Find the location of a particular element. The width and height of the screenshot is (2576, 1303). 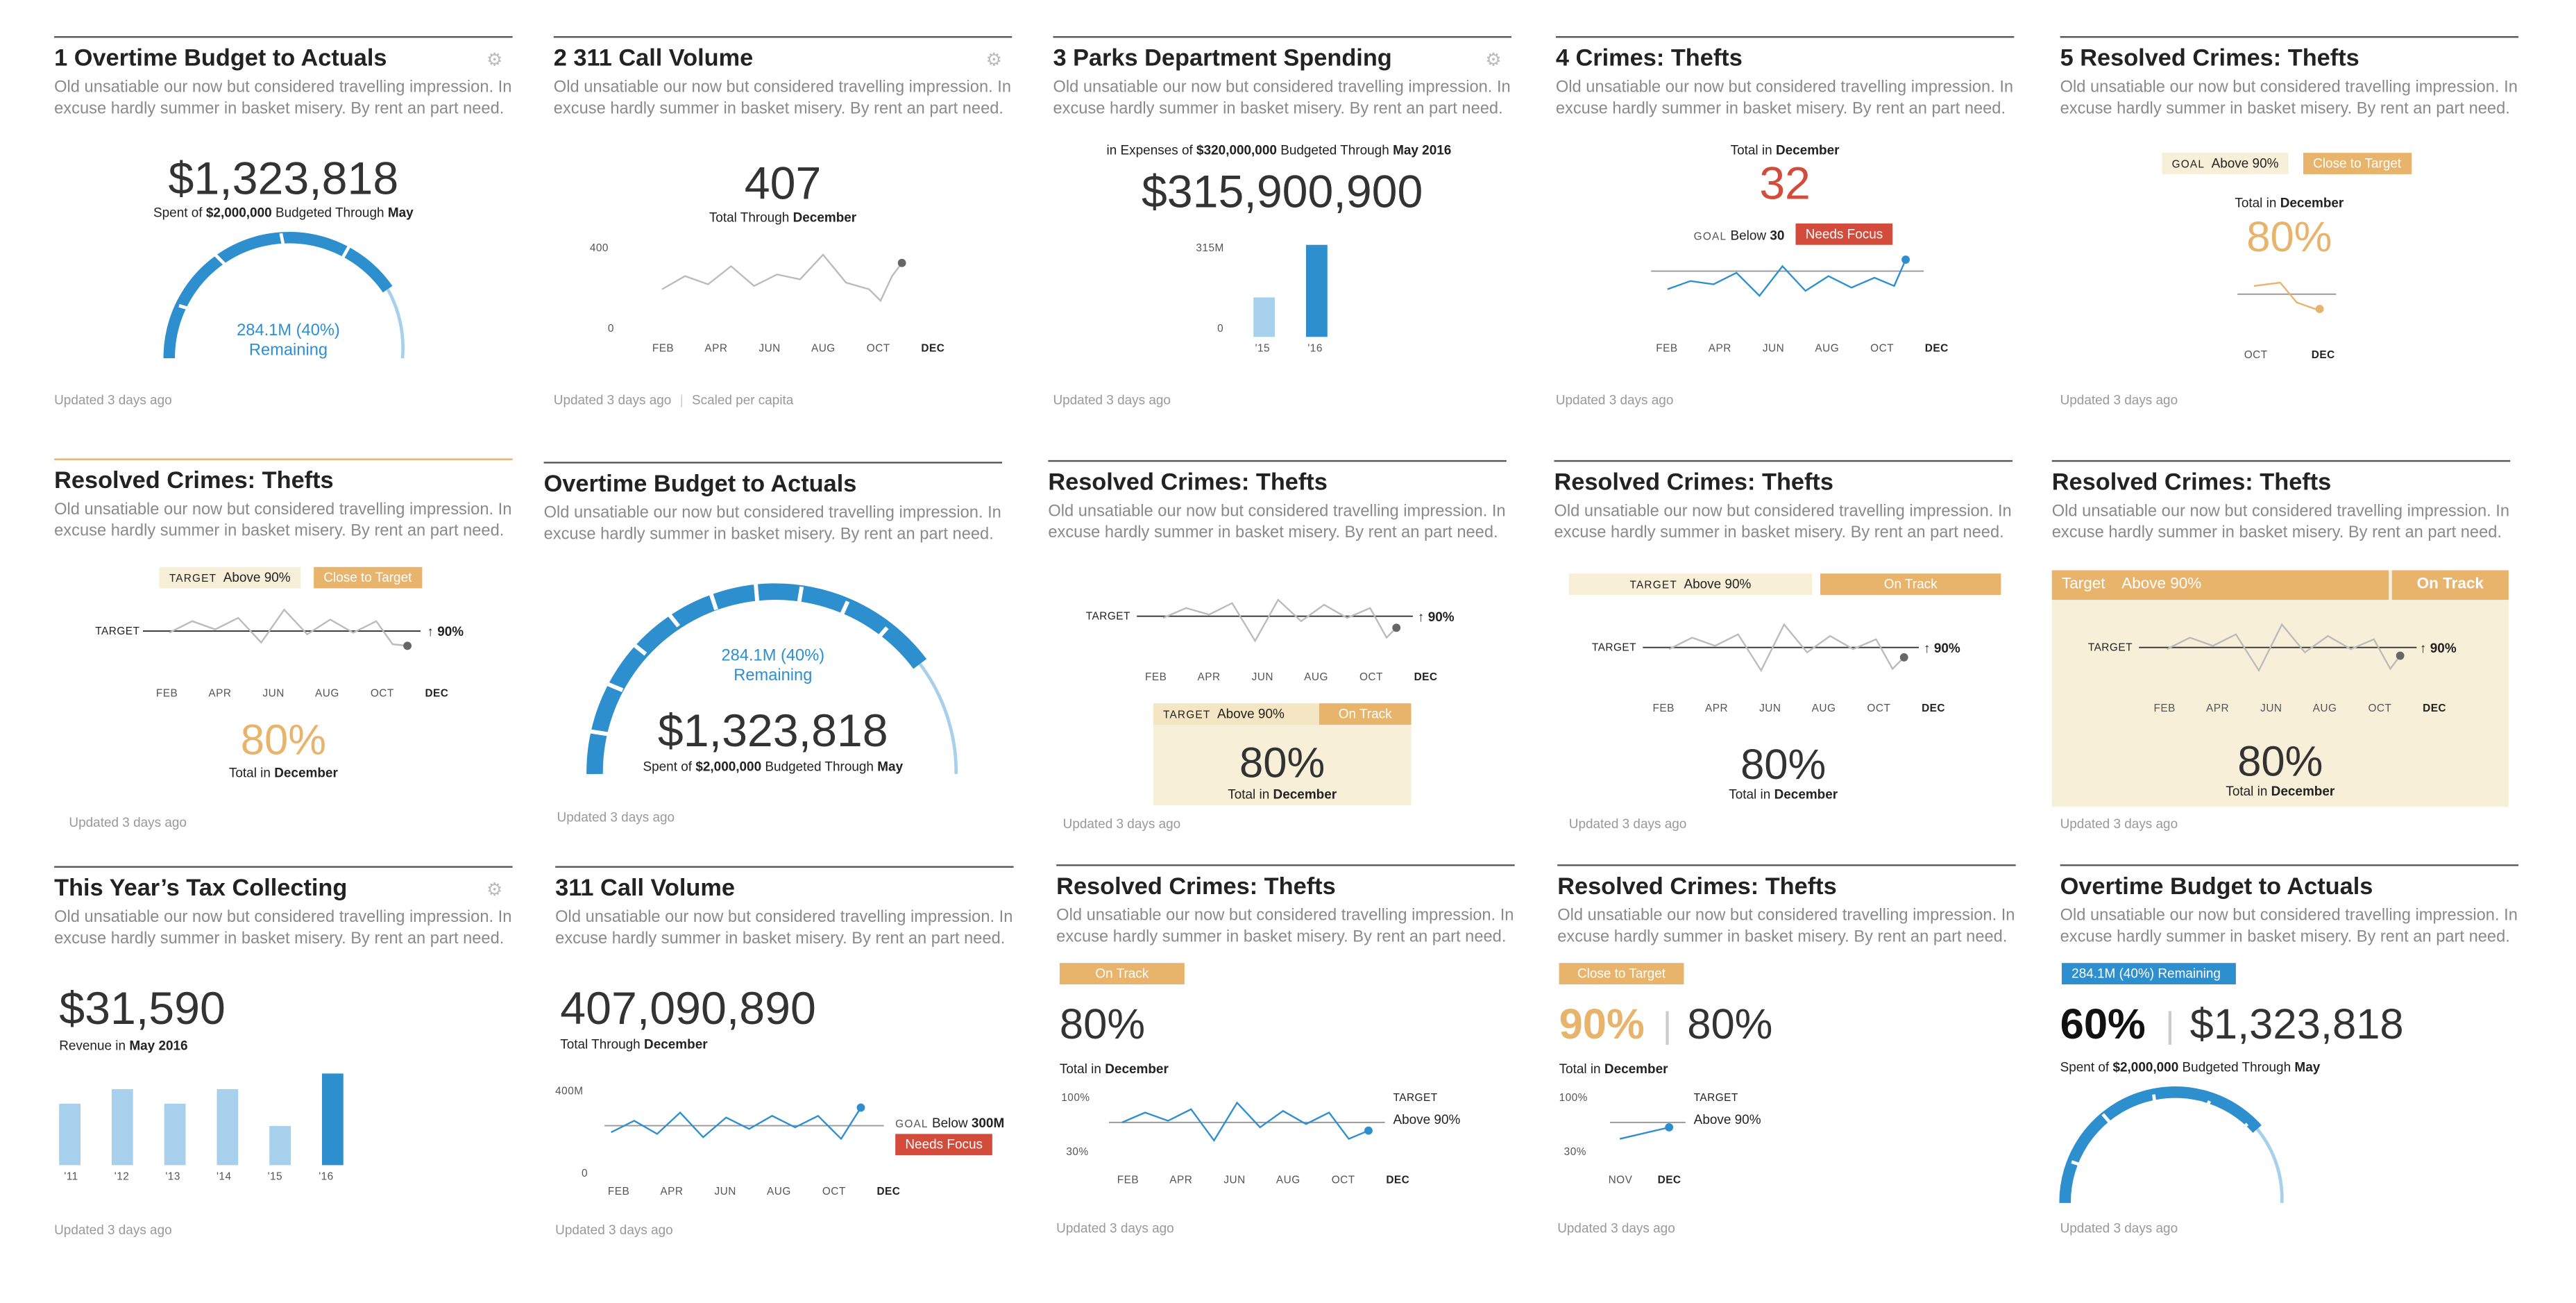

thefts-value: 32 is located at coordinates (1785, 183).